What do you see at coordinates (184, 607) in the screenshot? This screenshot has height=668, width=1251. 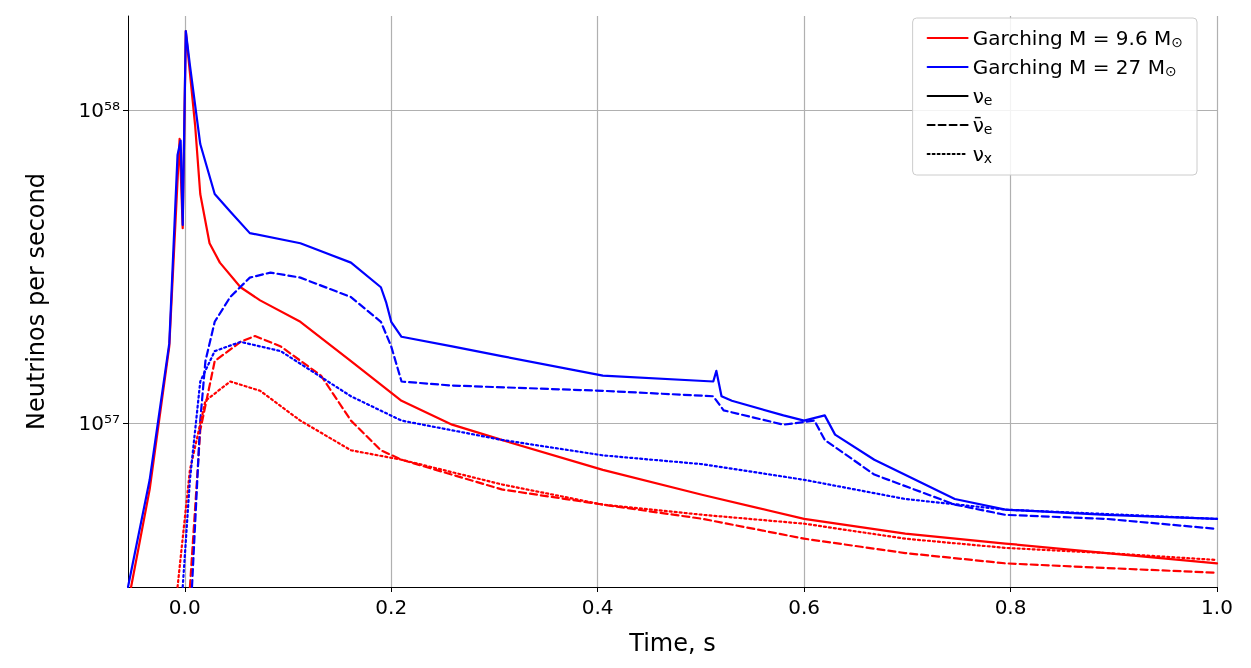 I see `x-tick-label: 0.0` at bounding box center [184, 607].